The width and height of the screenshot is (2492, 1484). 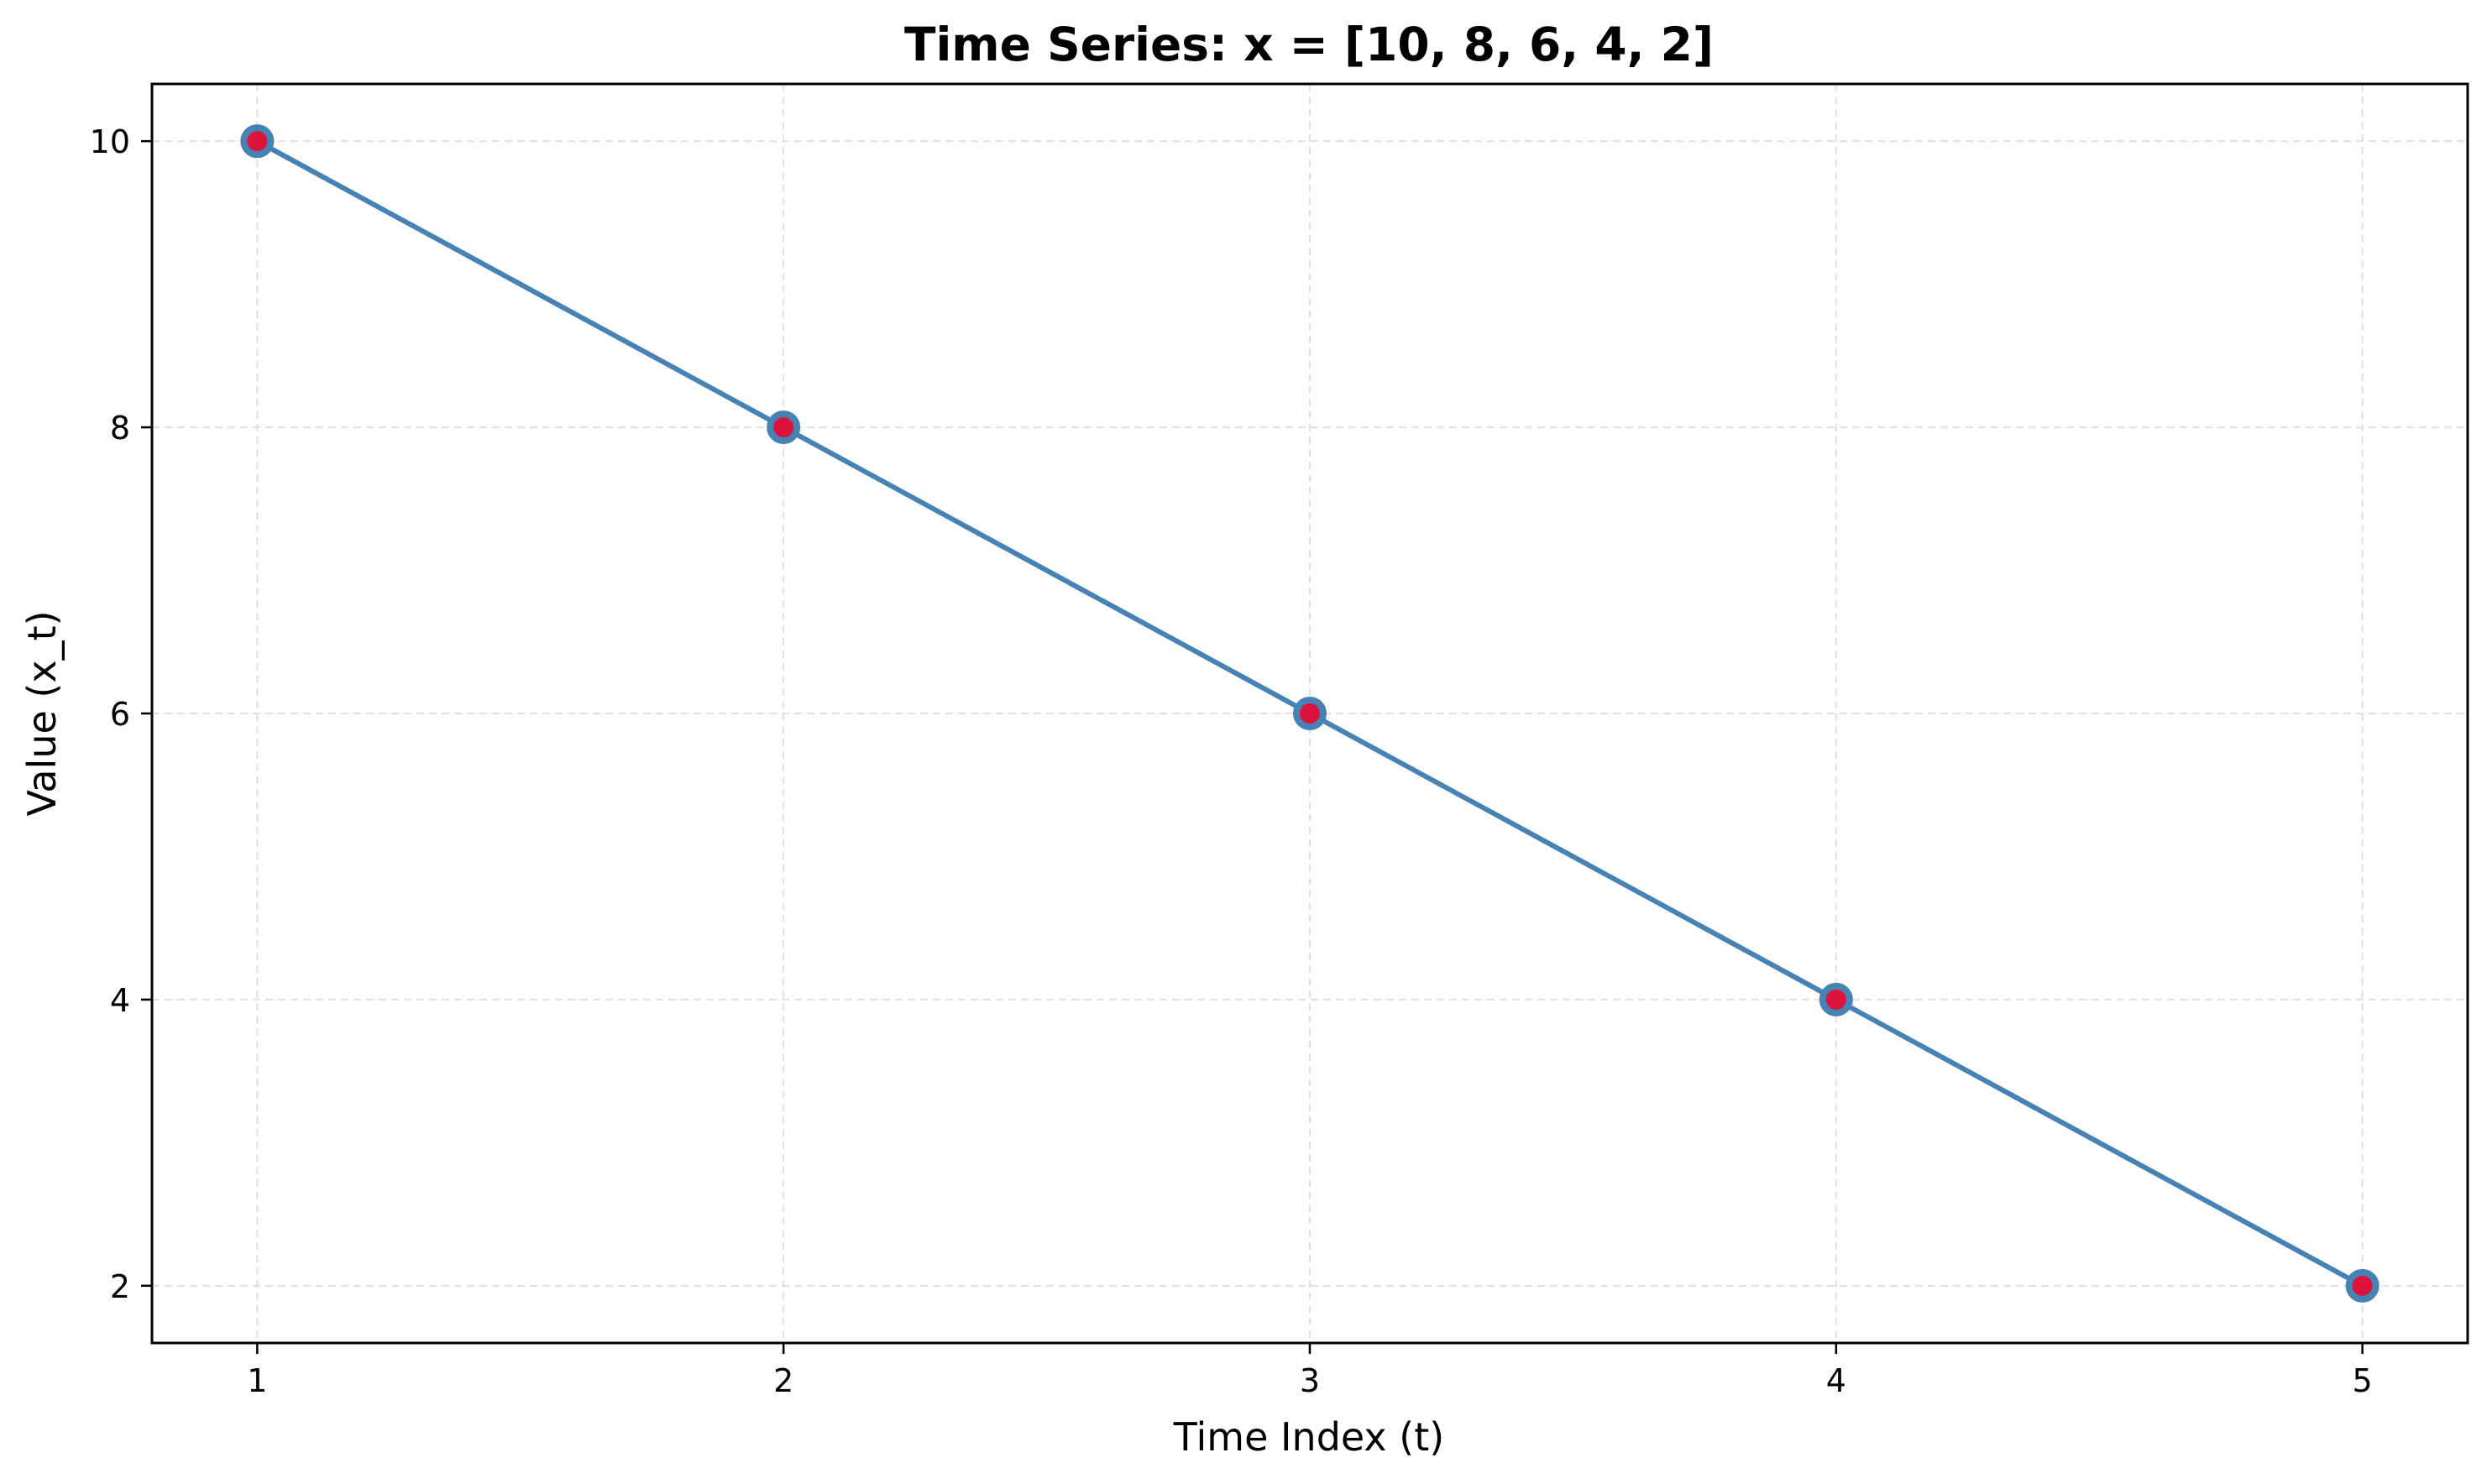 What do you see at coordinates (42, 713) in the screenshot?
I see `y-axis-label: Value (x_t)` at bounding box center [42, 713].